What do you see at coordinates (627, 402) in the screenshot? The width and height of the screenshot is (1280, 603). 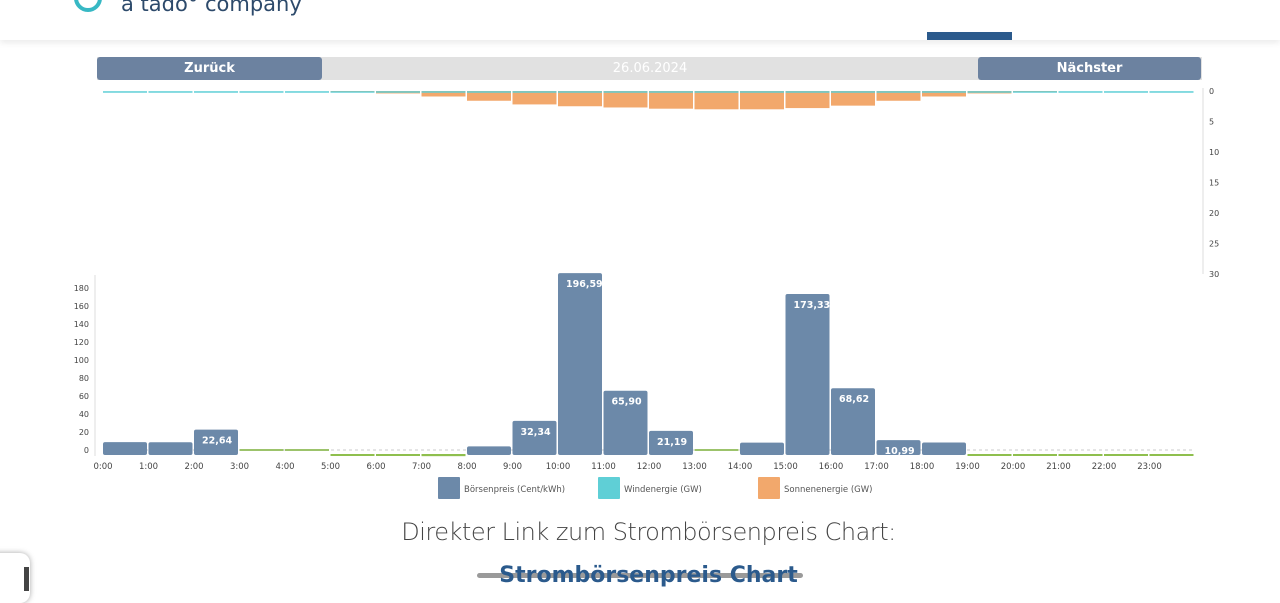 I see `price-data-label: 65,90` at bounding box center [627, 402].